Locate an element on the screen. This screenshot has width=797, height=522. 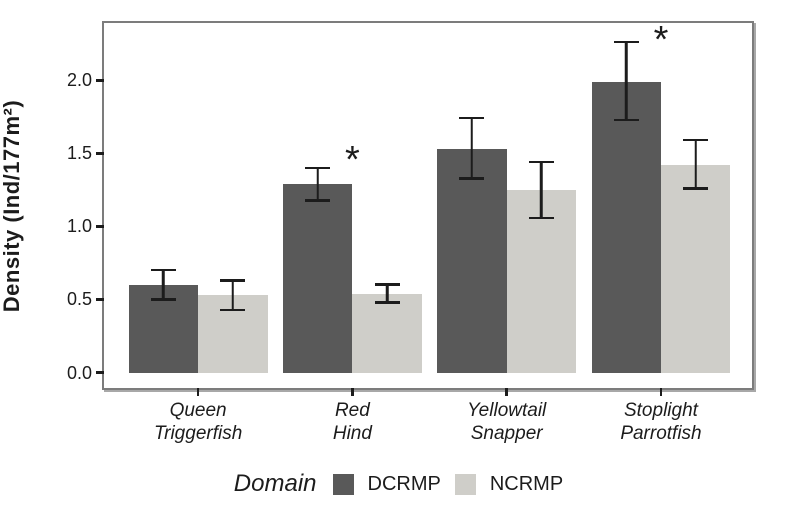
x-category-label-line: Queen is located at coordinates (198, 410).